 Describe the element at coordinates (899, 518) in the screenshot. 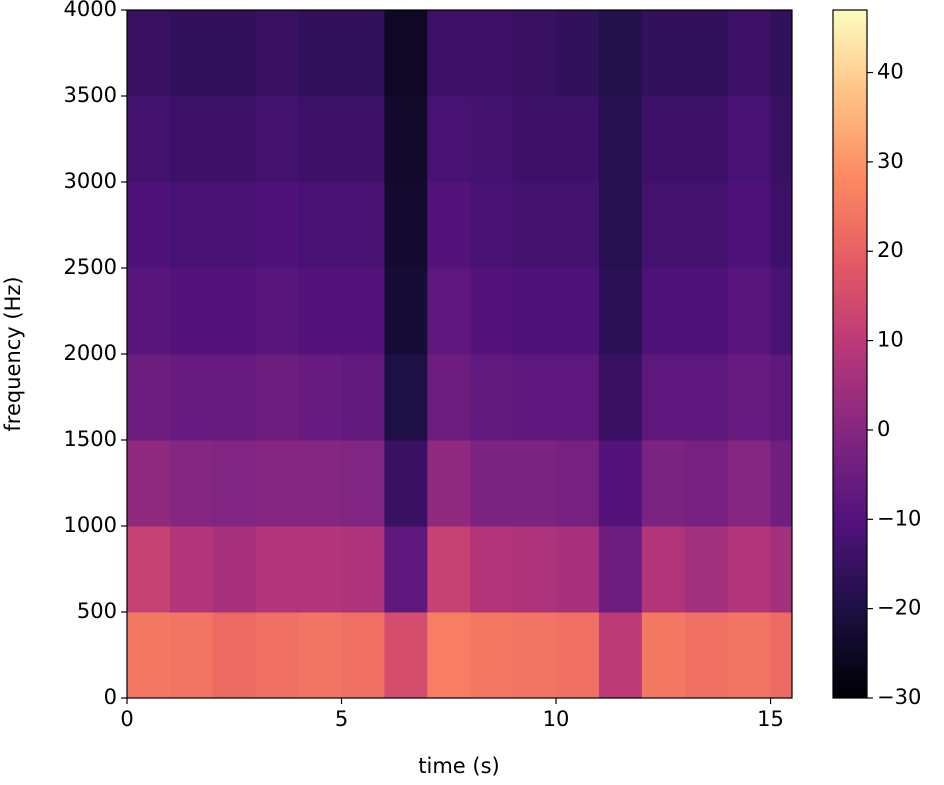

I see `colorbar-tick-label: −10` at that location.